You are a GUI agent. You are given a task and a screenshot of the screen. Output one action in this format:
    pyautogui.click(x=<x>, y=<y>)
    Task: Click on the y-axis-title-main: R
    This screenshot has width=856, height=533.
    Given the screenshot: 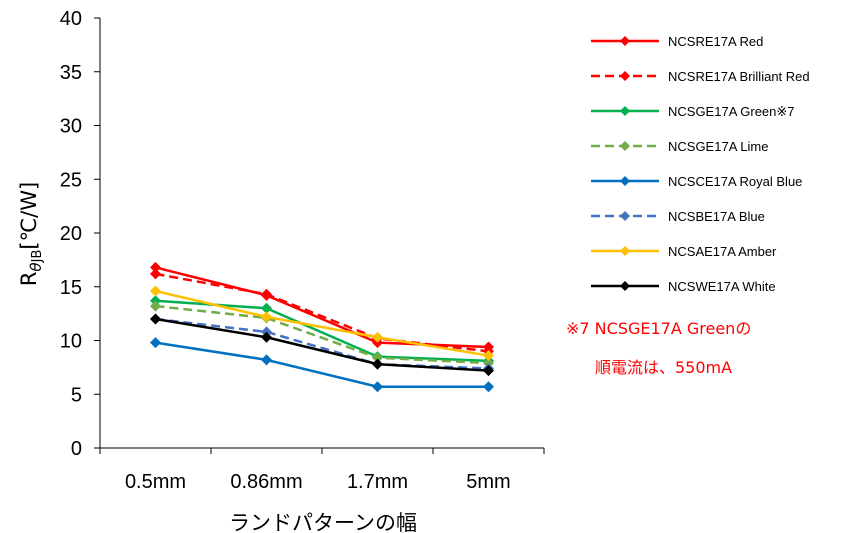 What is the action you would take?
    pyautogui.click(x=29, y=279)
    